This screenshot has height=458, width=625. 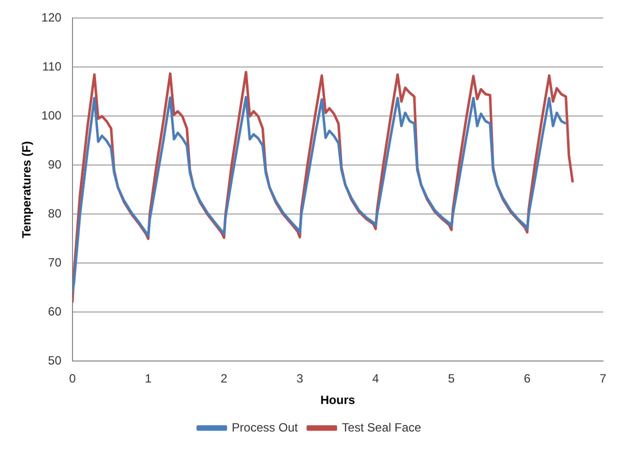 What do you see at coordinates (55, 263) in the screenshot?
I see `y-tick-label: 70` at bounding box center [55, 263].